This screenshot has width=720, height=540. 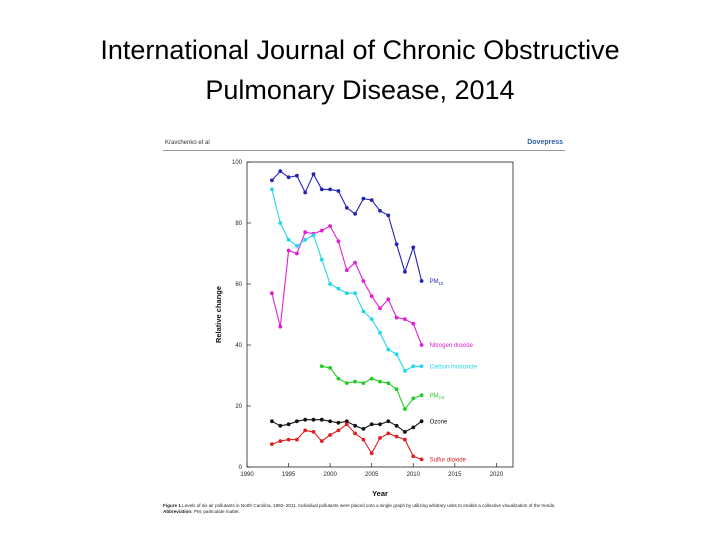 What do you see at coordinates (372, 475) in the screenshot?
I see `x-tick-label: 2005` at bounding box center [372, 475].